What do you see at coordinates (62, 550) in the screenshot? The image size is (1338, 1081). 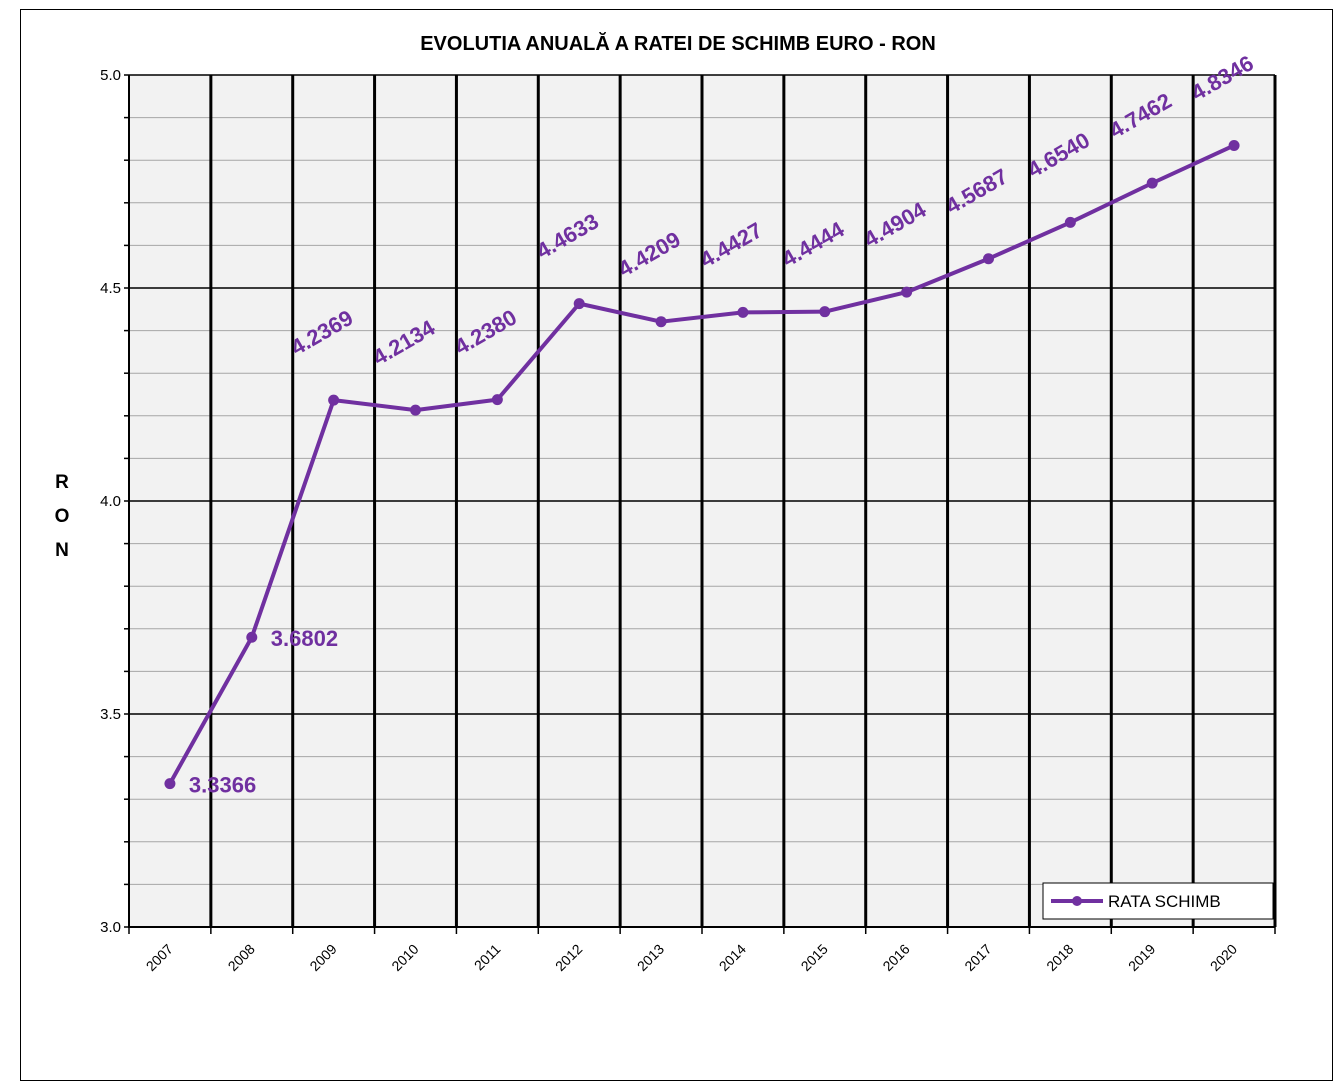 I see `y-axis-label-letter: N` at bounding box center [62, 550].